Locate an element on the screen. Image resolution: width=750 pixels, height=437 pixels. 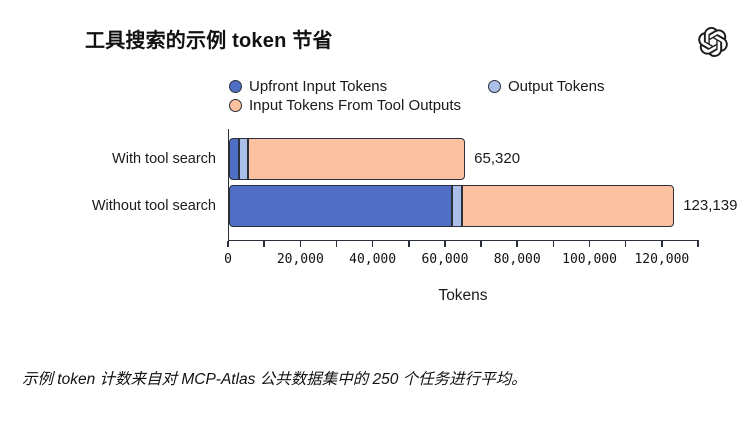
category-label: With tool search is located at coordinates (164, 159).